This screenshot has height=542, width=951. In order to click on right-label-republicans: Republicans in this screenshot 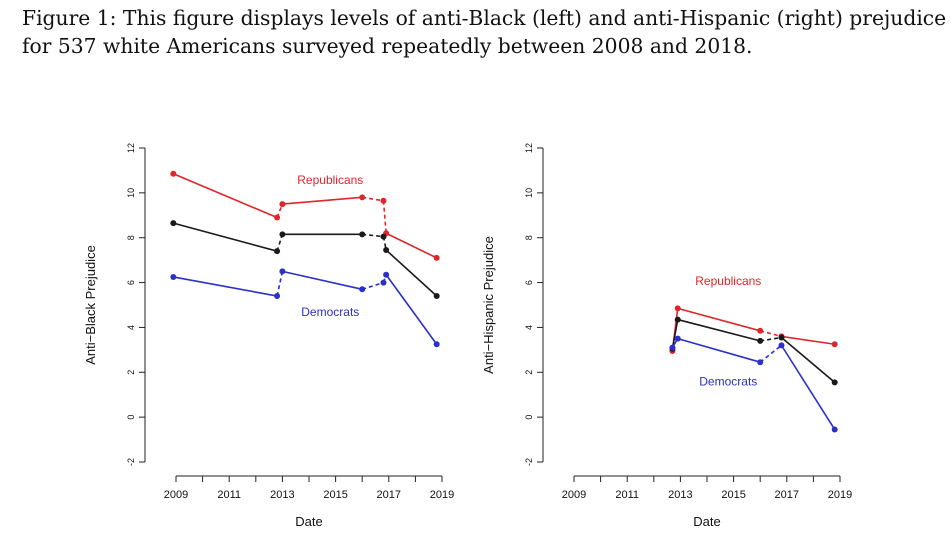, I will do `click(728, 281)`.